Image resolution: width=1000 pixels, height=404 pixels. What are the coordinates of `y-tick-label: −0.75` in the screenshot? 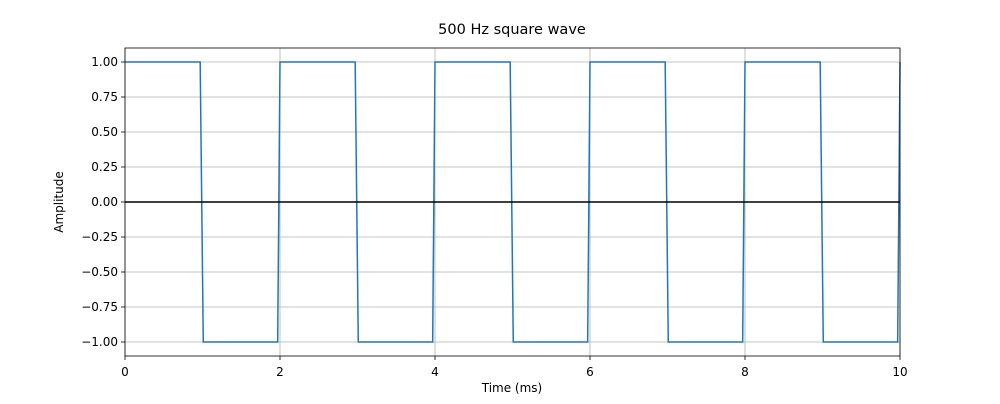 It's located at (99, 307).